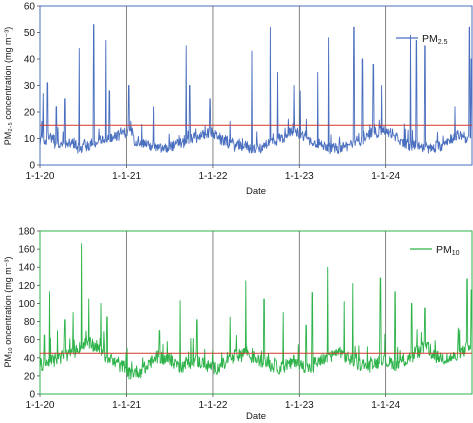 This screenshot has width=473, height=423. I want to click on legend: PM2.5, so click(422, 39).